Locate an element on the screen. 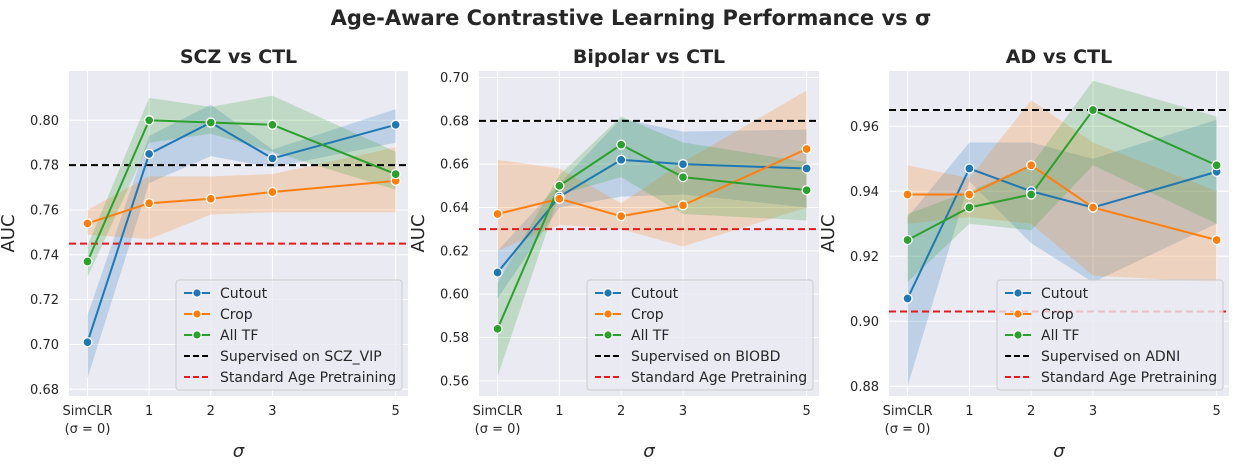 The width and height of the screenshot is (1235, 464). y-tick-label: 0.78 is located at coordinates (44, 166).